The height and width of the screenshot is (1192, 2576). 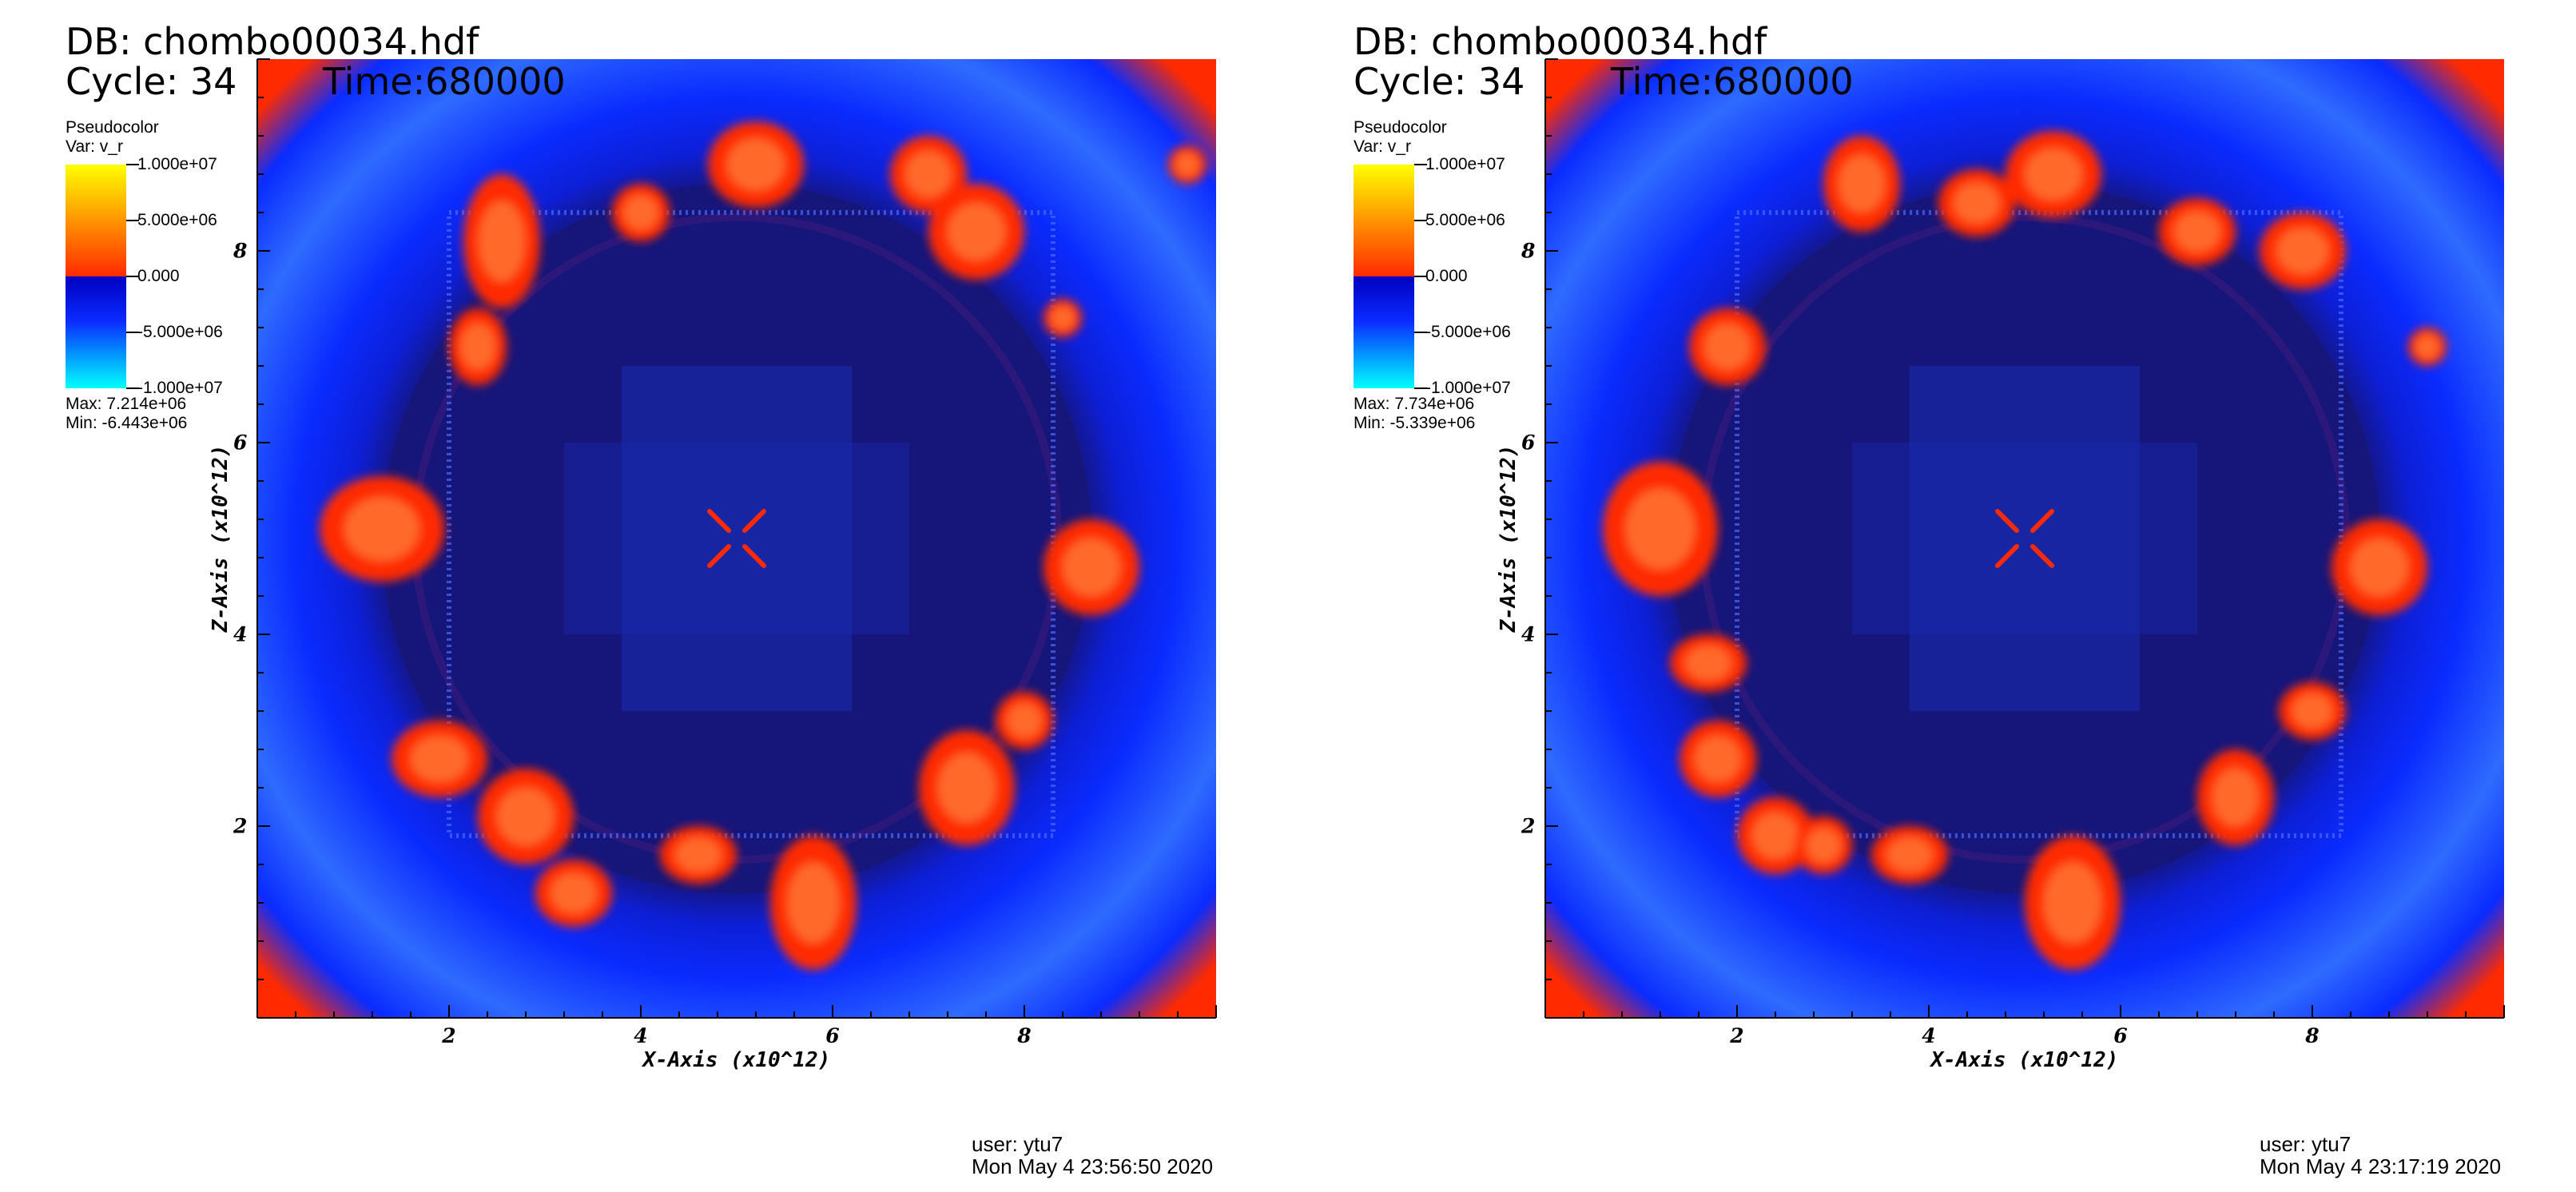 I want to click on user-footer: user: ytu7 Mon May 4 23:17:19 2020, so click(x=2380, y=1155).